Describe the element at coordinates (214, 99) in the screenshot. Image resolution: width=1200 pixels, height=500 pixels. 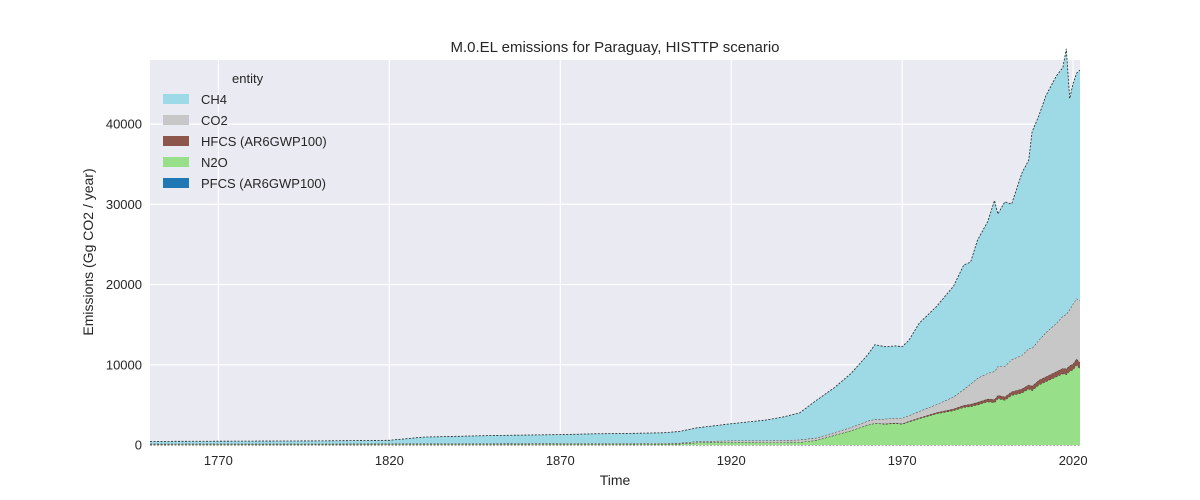
I see `legend-label-ch4: CH4` at that location.